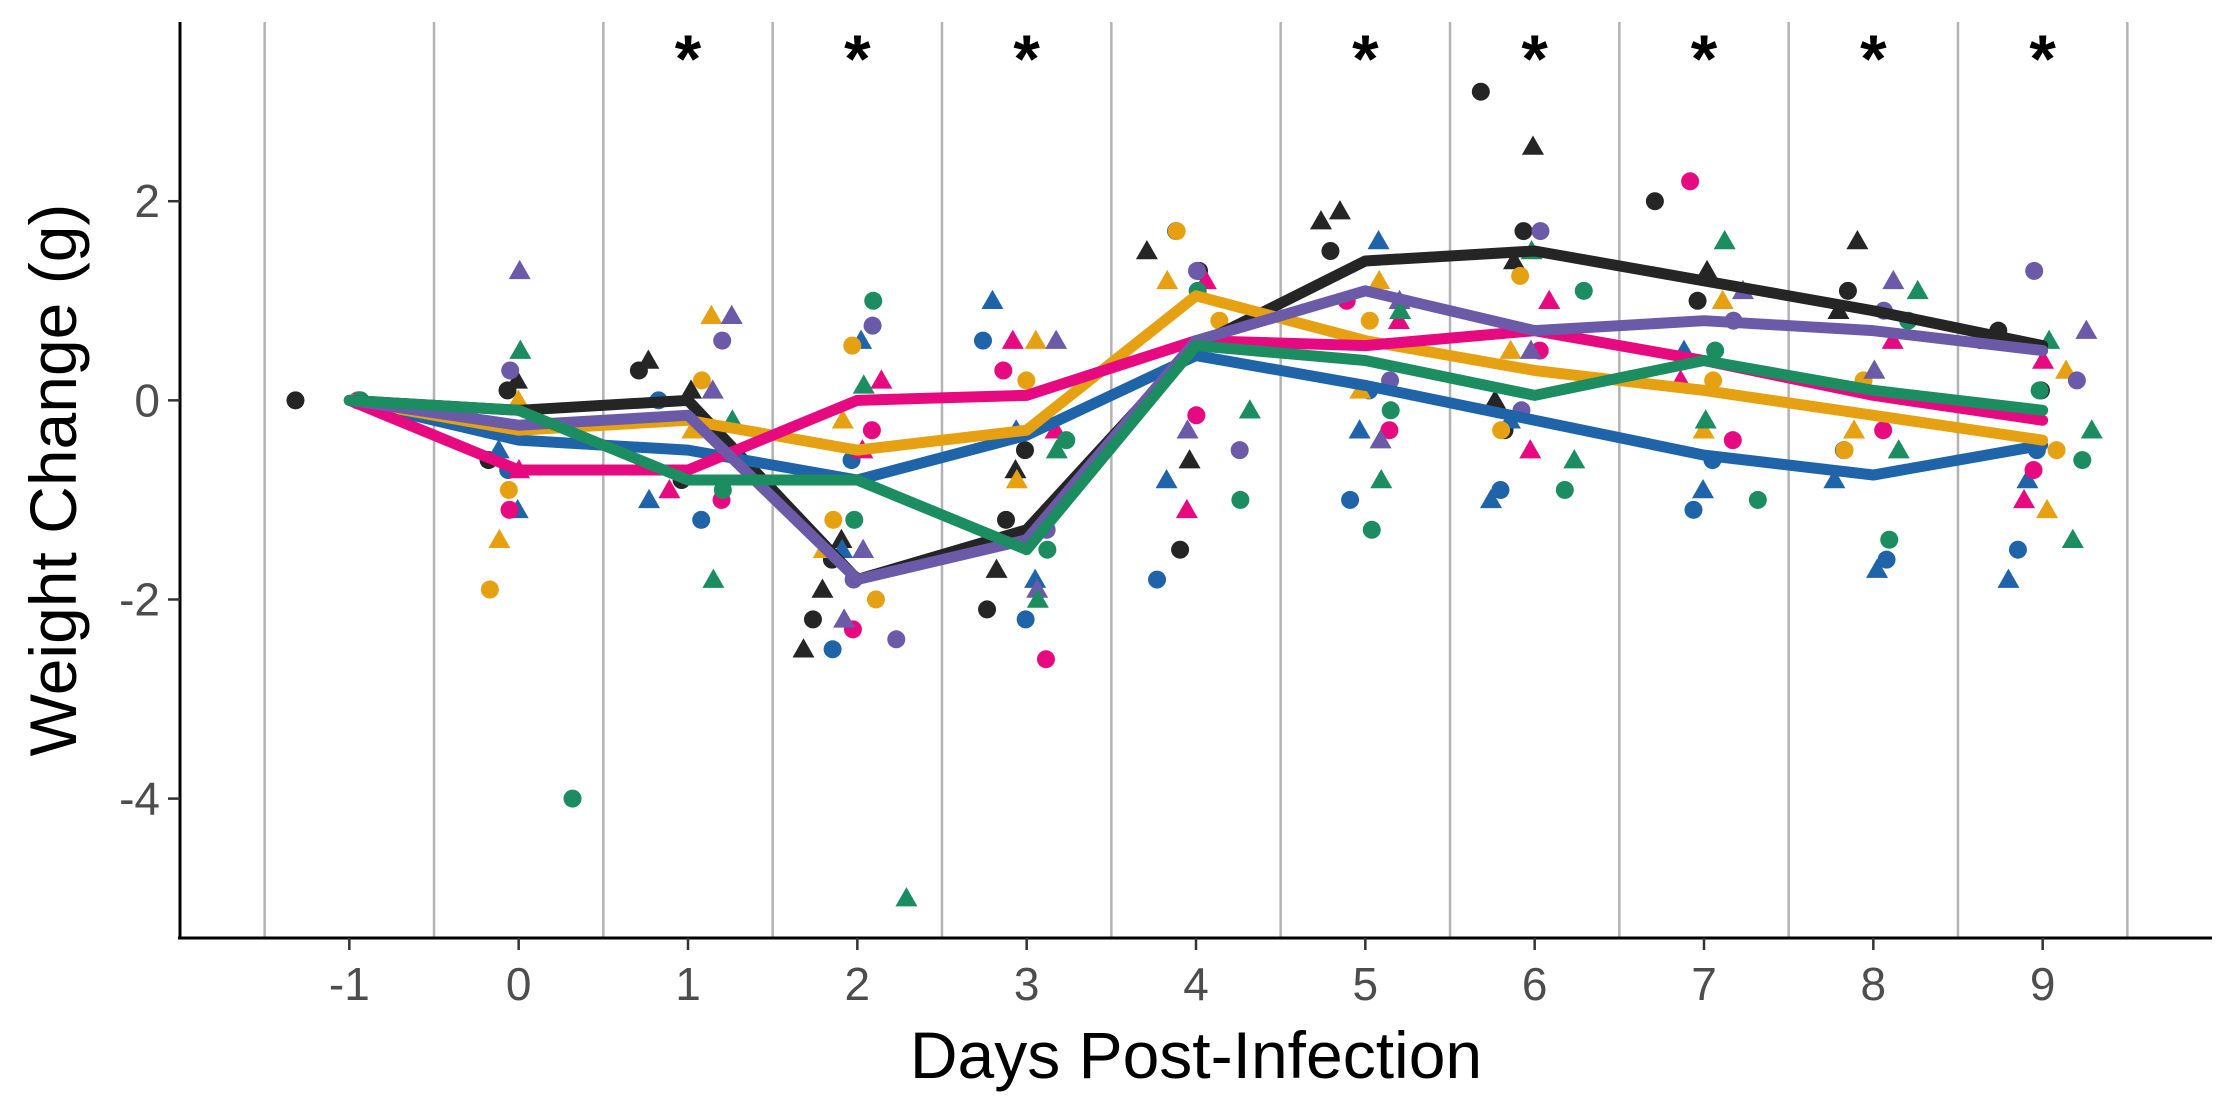 The height and width of the screenshot is (1113, 2226). Describe the element at coordinates (1366, 59) in the screenshot. I see `significance-markers: * * * * * * * *` at that location.